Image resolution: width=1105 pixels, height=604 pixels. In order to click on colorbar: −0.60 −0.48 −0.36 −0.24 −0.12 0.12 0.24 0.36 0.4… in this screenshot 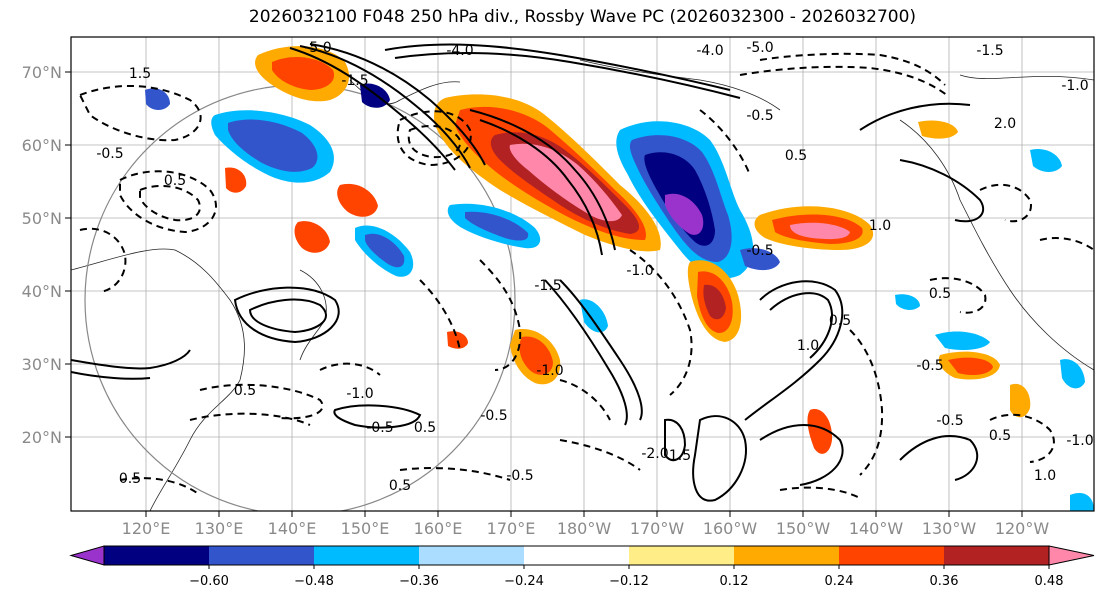, I will do `click(582, 567)`.